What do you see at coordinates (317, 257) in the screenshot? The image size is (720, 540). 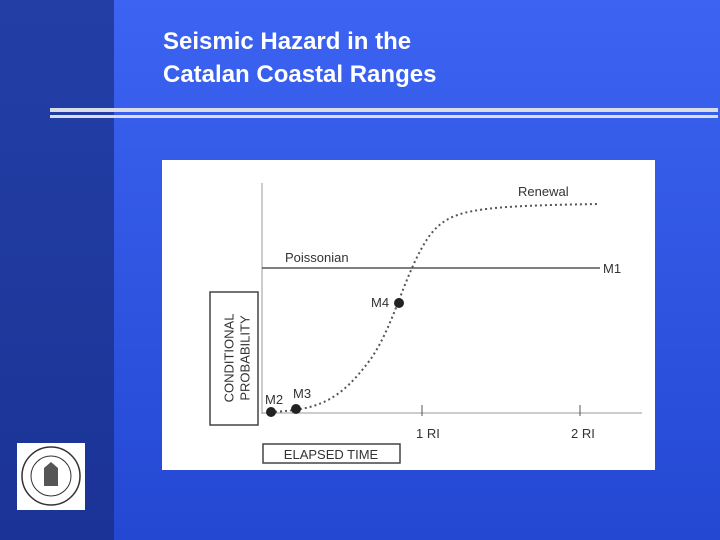 I see `curve-label: Poissonian` at bounding box center [317, 257].